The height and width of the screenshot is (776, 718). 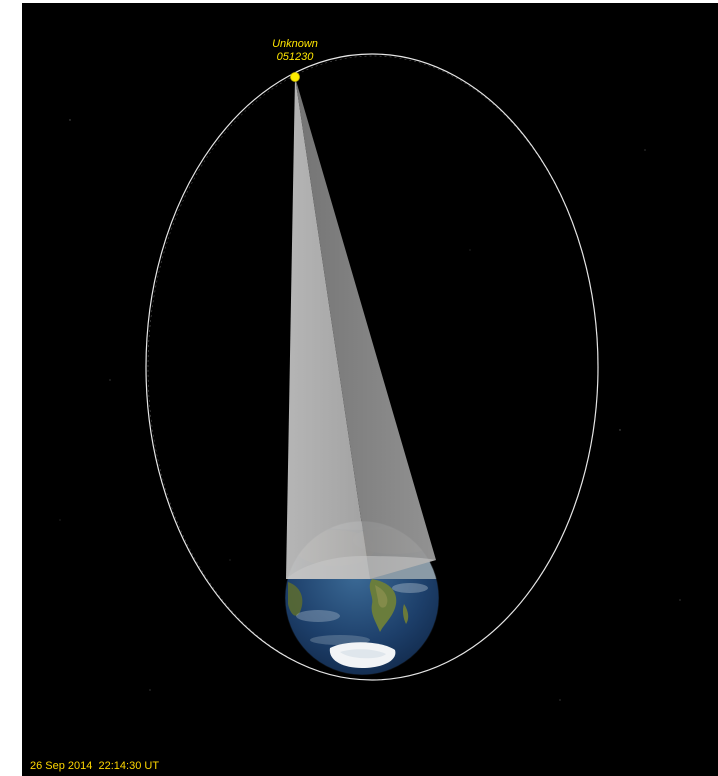 What do you see at coordinates (361, 328) in the screenshot?
I see `visibility-cone` at bounding box center [361, 328].